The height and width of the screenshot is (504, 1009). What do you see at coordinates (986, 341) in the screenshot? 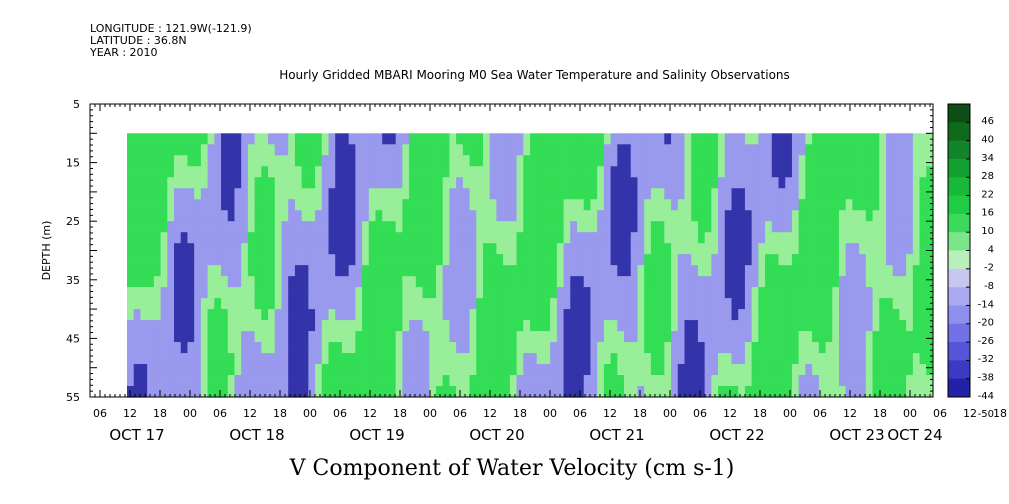
I see `colorbar-label: -26` at bounding box center [986, 341].